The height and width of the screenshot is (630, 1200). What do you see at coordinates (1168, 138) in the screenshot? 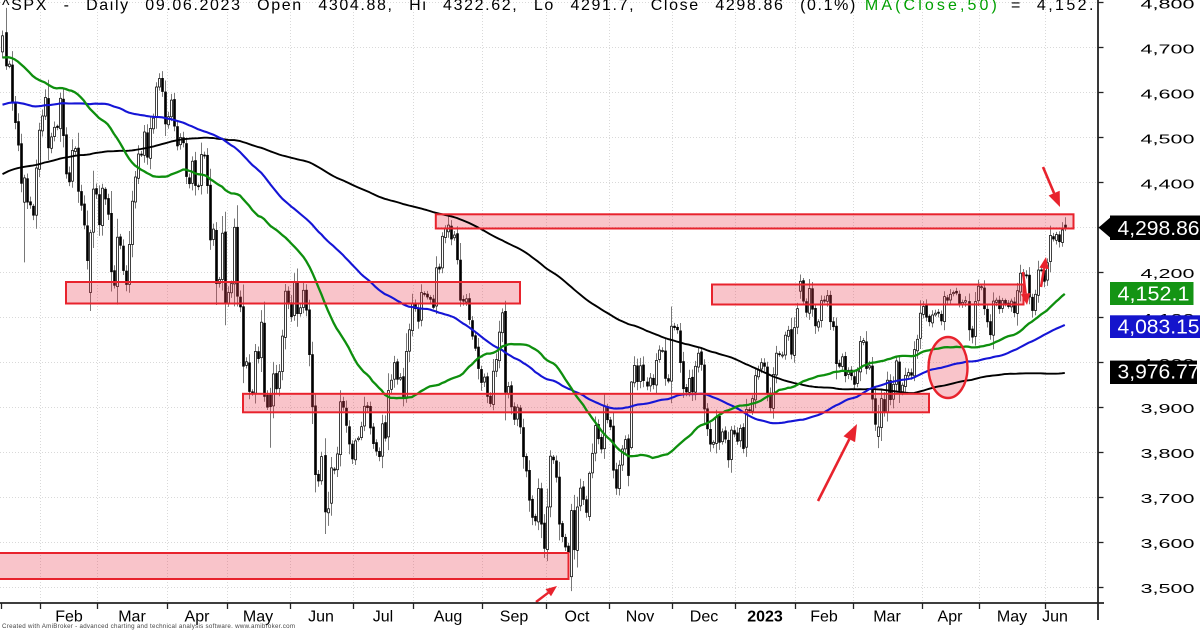
I see `svg-text: 4,500` at bounding box center [1168, 138].